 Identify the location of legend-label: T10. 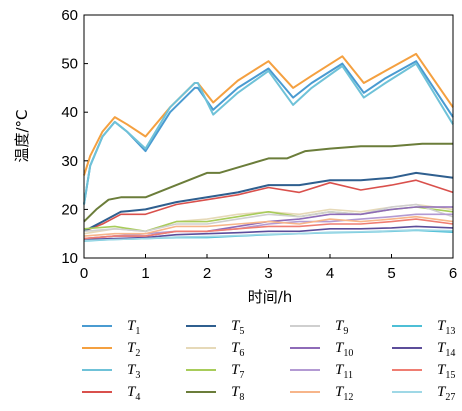
(344, 349).